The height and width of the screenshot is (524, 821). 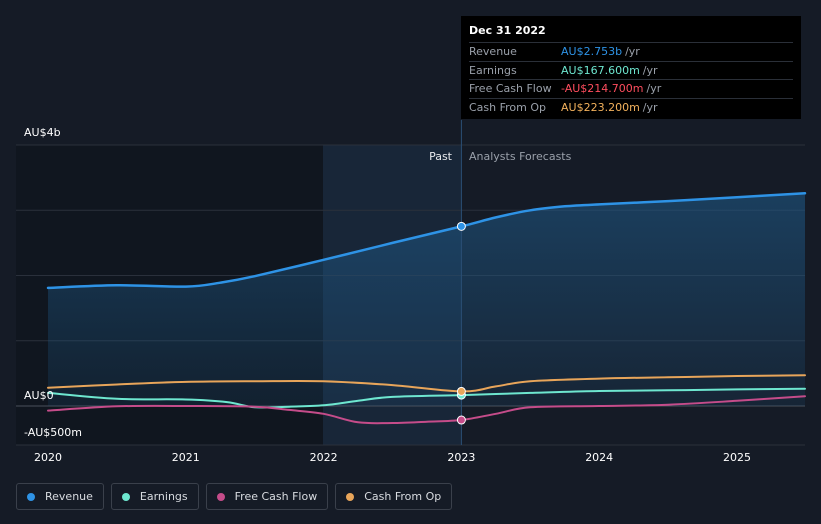 I want to click on legend-label: Revenue, so click(x=69, y=496).